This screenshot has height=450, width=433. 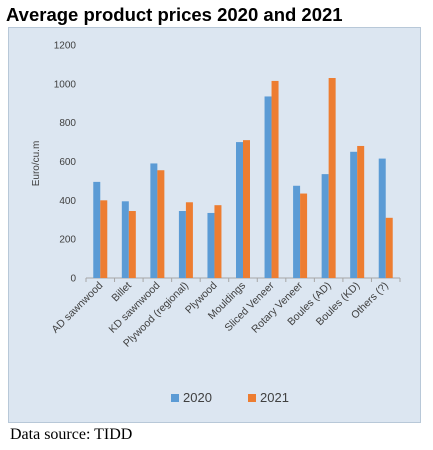 What do you see at coordinates (65, 46) in the screenshot?
I see `y-tick-label: 1200` at bounding box center [65, 46].